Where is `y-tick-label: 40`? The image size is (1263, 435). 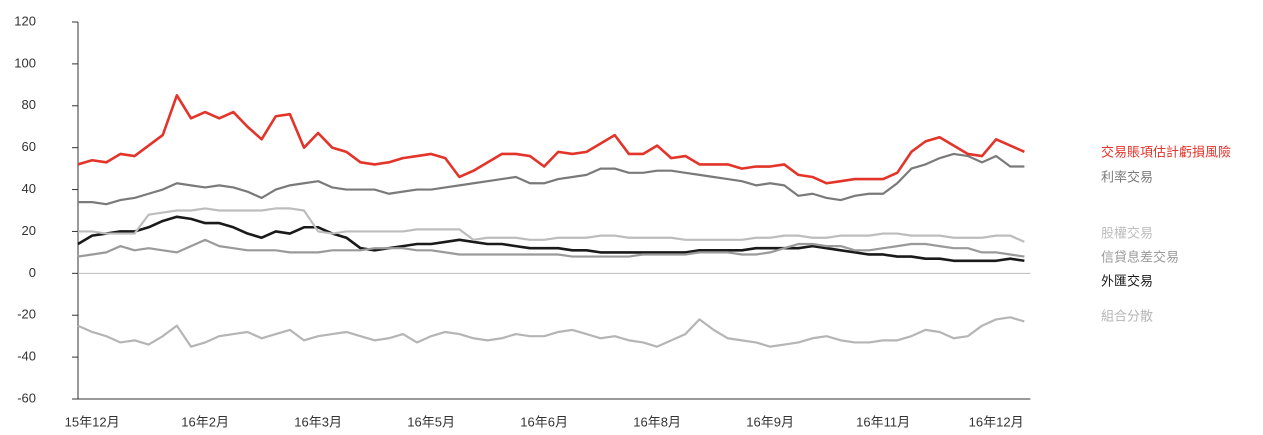
y-tick-label: 40 is located at coordinates (29, 188).